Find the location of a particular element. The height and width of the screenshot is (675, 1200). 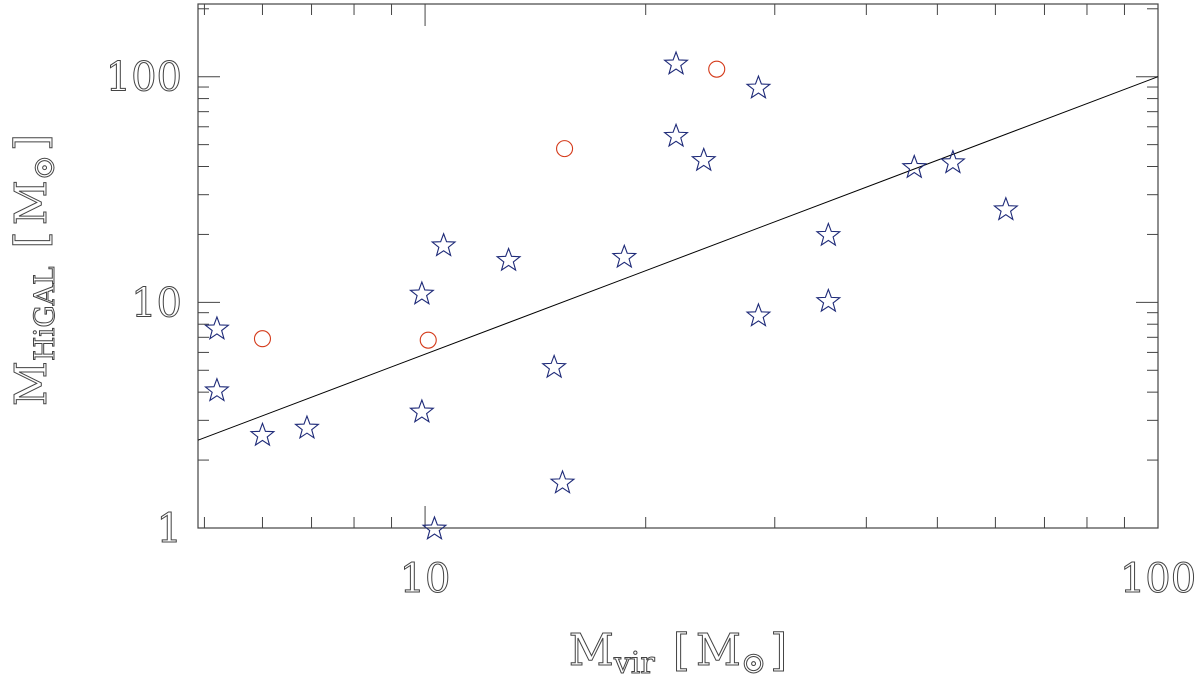

y-axis-label-sub: HiGAL is located at coordinates (44, 313).